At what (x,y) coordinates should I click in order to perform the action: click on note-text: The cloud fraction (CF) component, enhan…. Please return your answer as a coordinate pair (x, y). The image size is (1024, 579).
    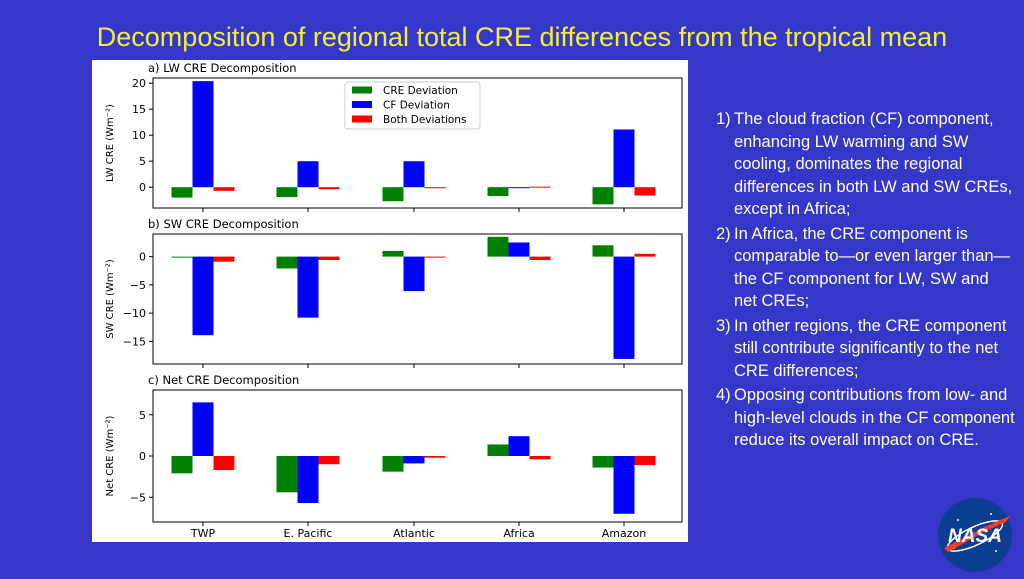
    Looking at the image, I should click on (873, 164).